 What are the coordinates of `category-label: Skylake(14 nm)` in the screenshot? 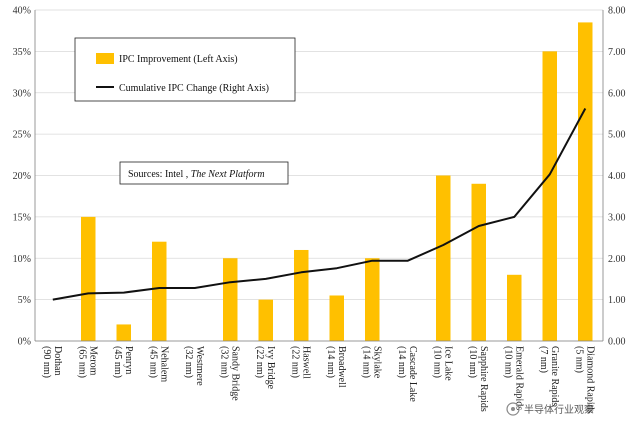 It's located at (371, 362).